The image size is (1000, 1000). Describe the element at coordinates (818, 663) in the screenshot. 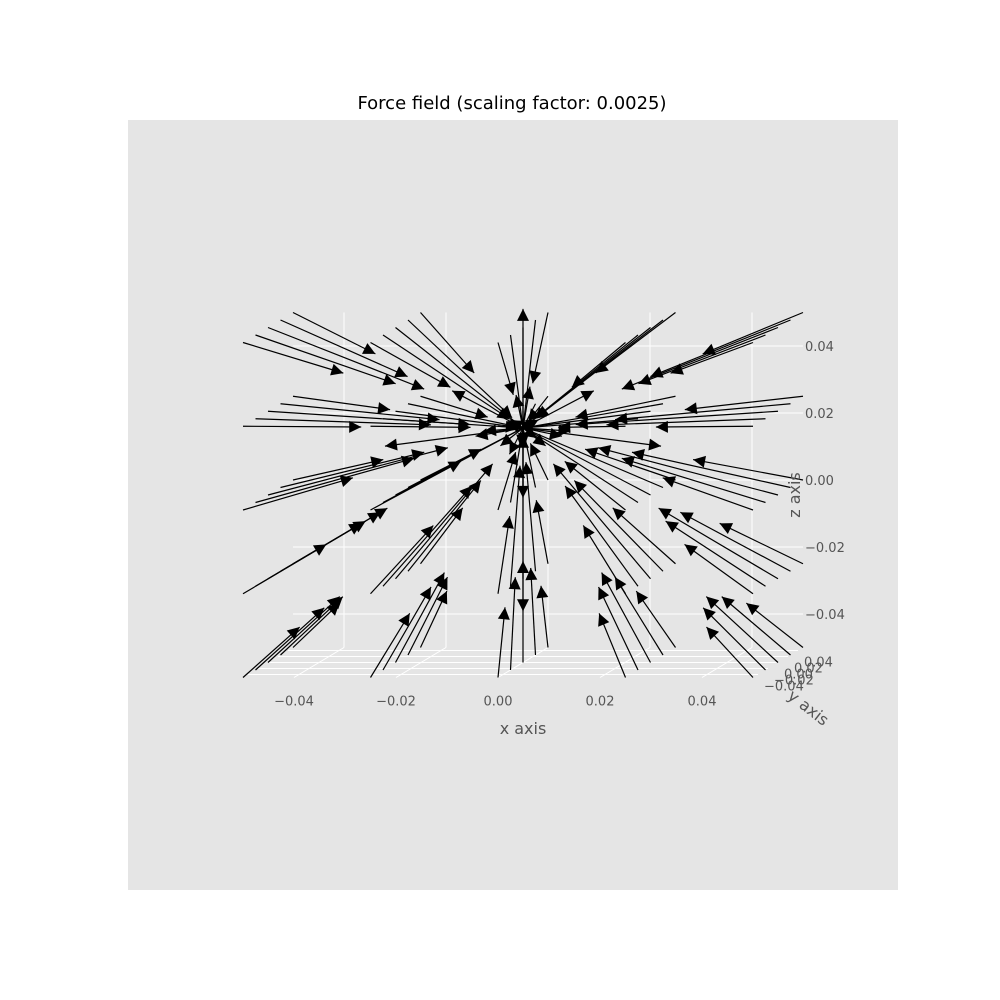

I see `y-tick-label: 0.04` at that location.